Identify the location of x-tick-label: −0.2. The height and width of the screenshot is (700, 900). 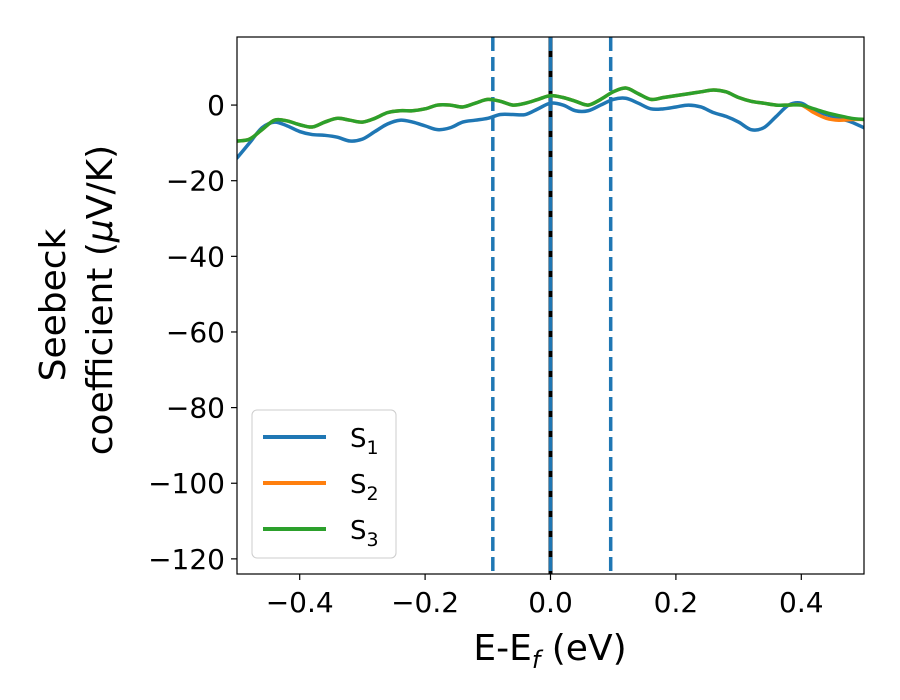
(425, 602).